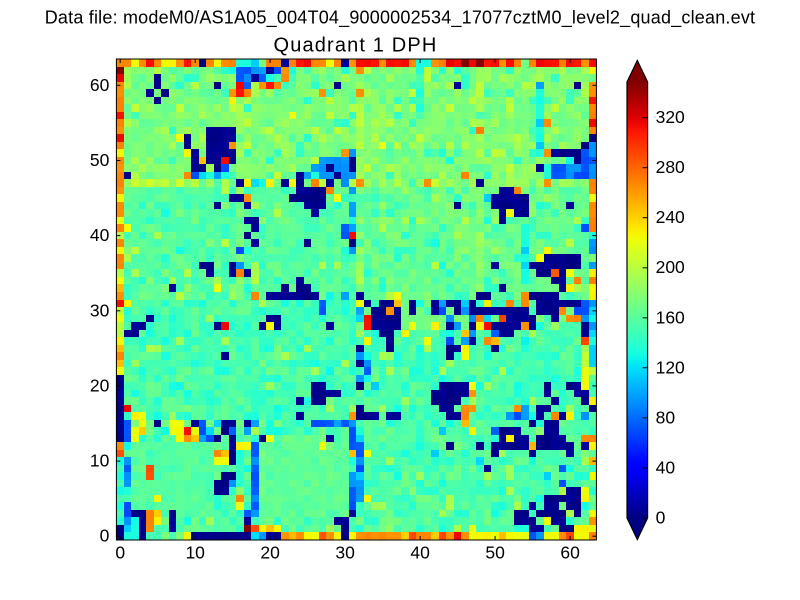 The width and height of the screenshot is (800, 600). I want to click on svg-text: 120, so click(670, 367).